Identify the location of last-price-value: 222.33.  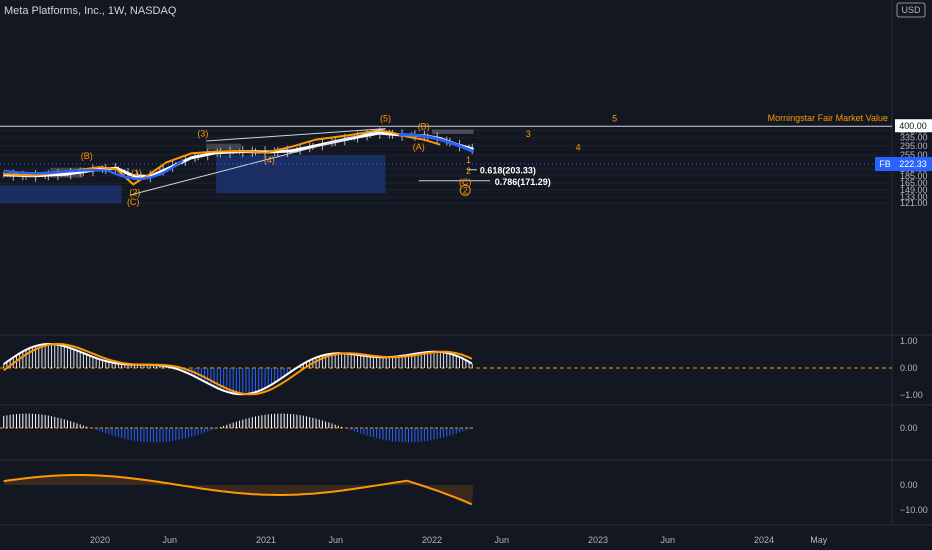
(913, 164).